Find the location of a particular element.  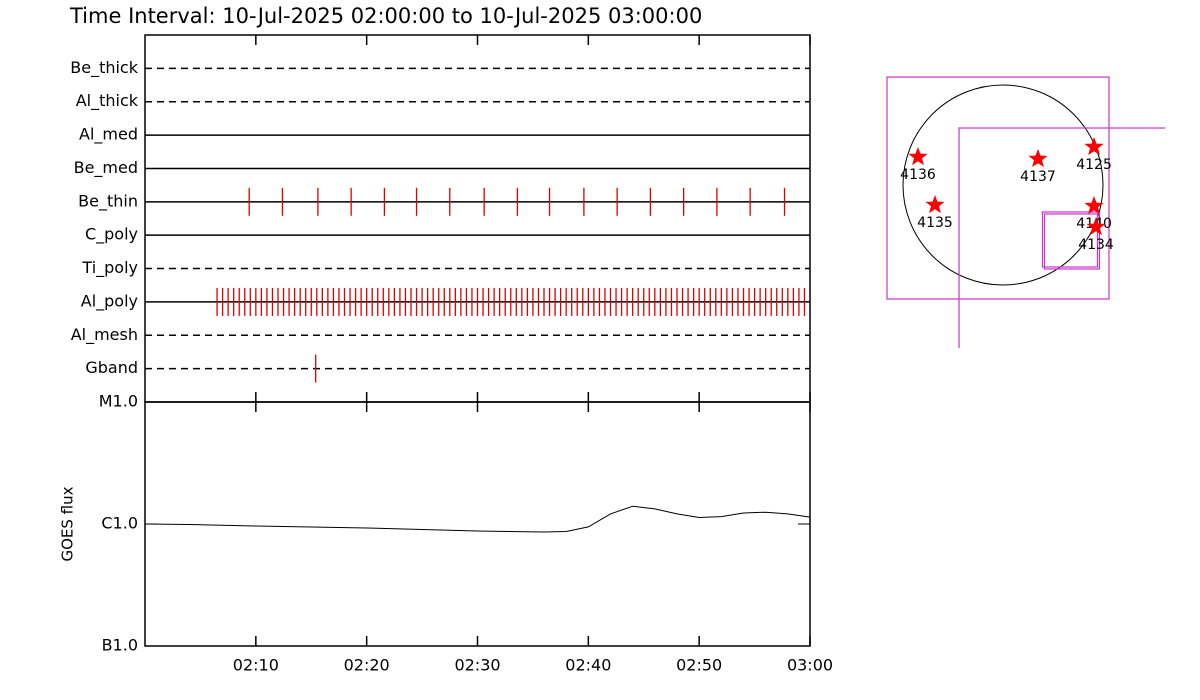

region-label: 4134 is located at coordinates (1096, 245).